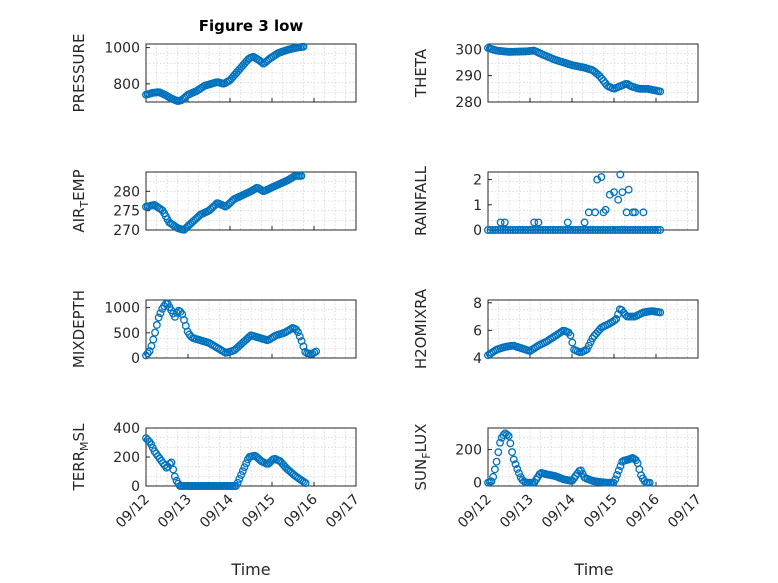 This screenshot has width=778, height=583. I want to click on xtick-label: 09/13, so click(517, 512).